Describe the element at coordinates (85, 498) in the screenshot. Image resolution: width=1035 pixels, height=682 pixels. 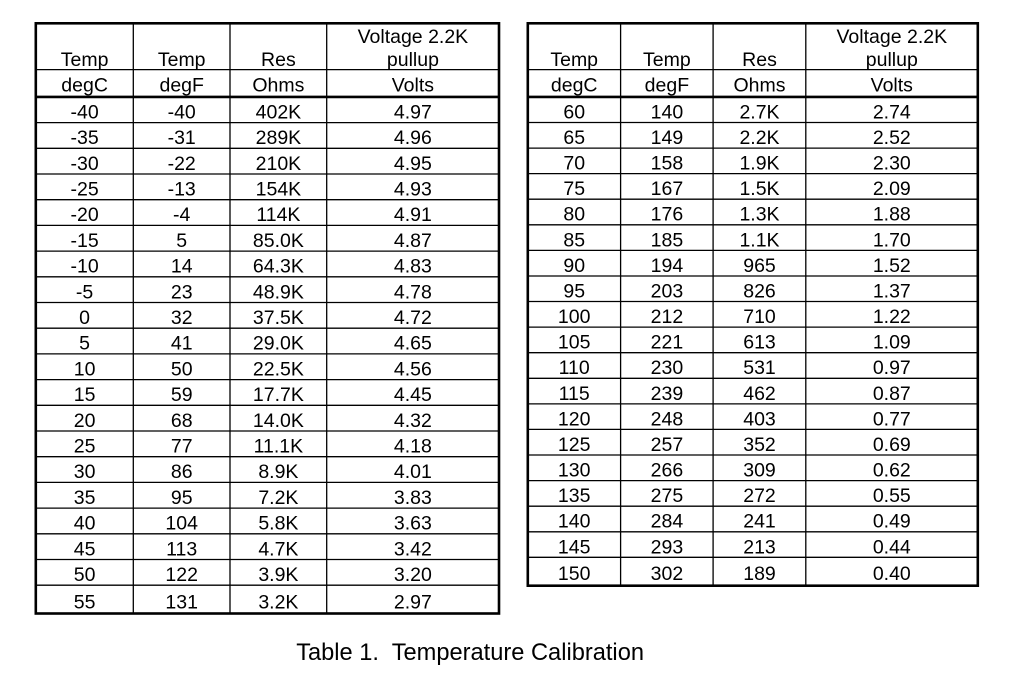
I see `svg-text: 35` at that location.